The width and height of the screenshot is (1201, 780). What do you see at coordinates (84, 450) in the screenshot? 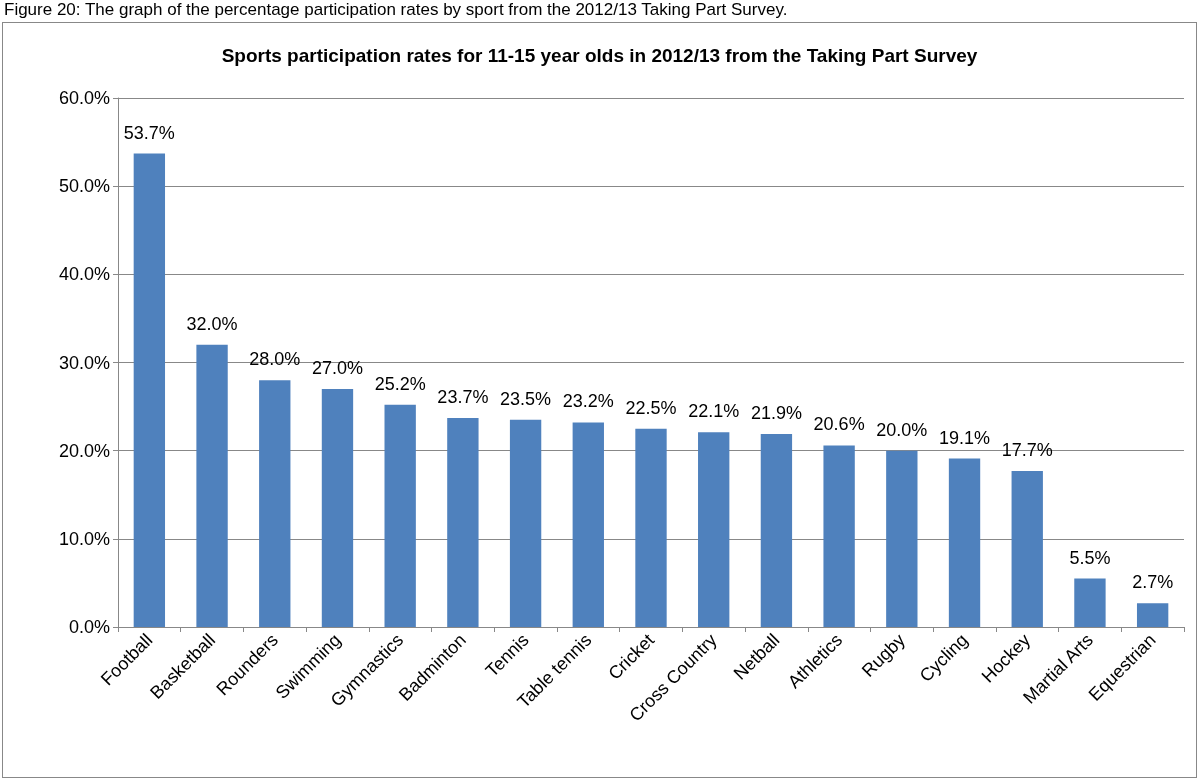
I see `y-tick-label: 20.0%` at bounding box center [84, 450].